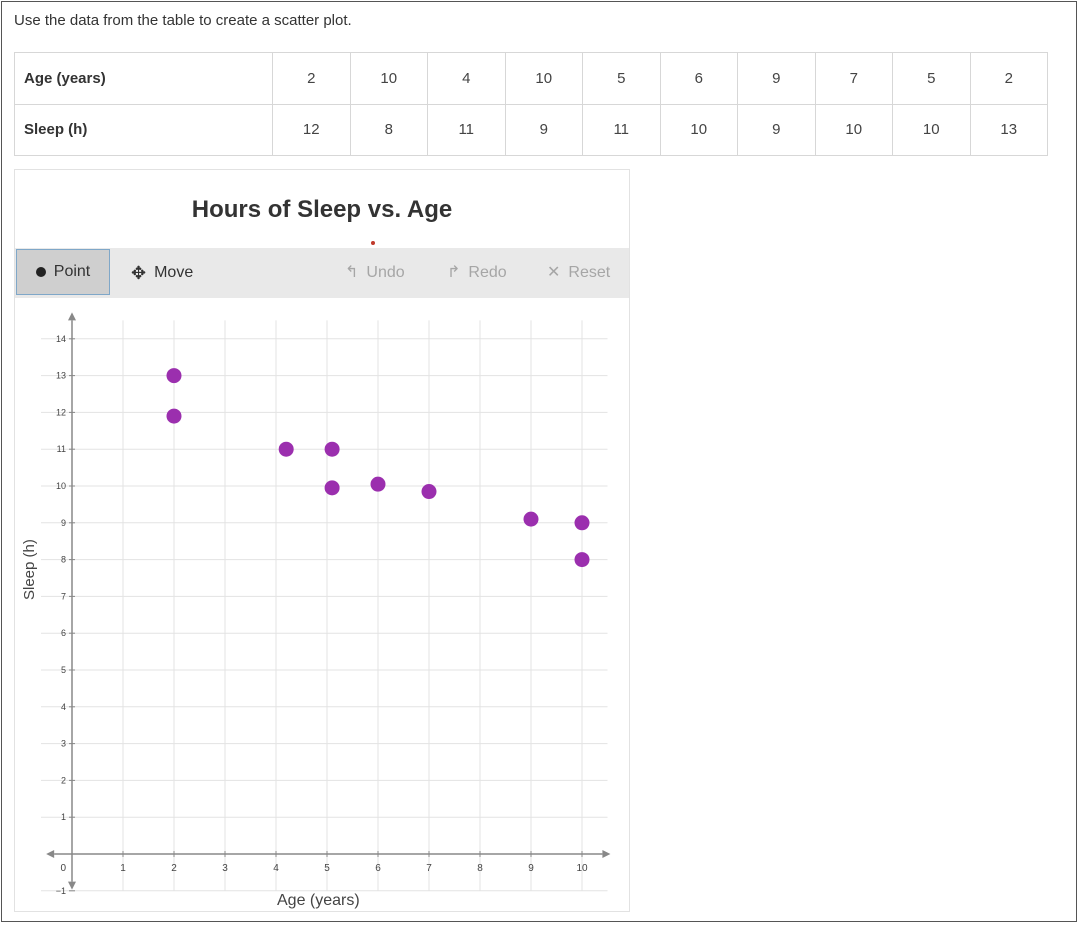  What do you see at coordinates (63, 560) in the screenshot?
I see `y-tick-label: 8` at bounding box center [63, 560].